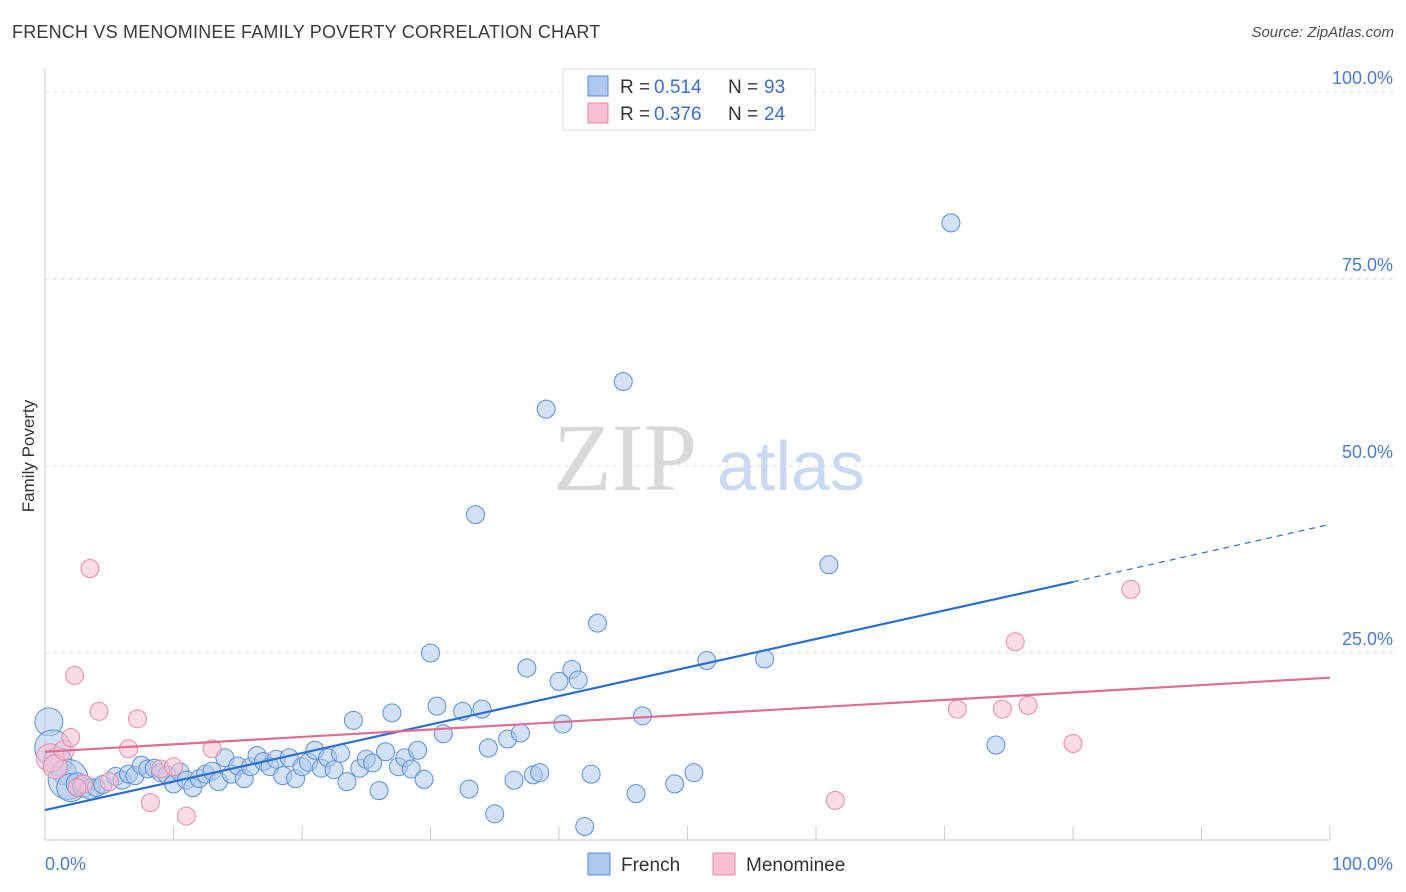 The width and height of the screenshot is (1406, 892). I want to click on bottom-legend-swatch-french, so click(599, 864).